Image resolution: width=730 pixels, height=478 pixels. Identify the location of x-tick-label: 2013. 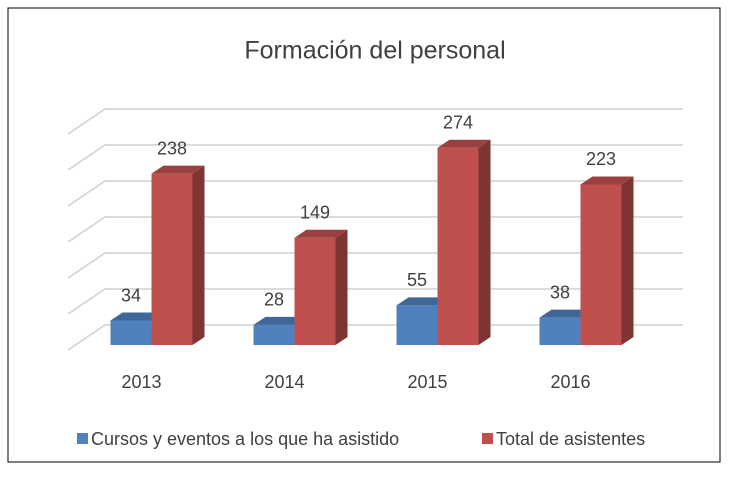
(141, 382).